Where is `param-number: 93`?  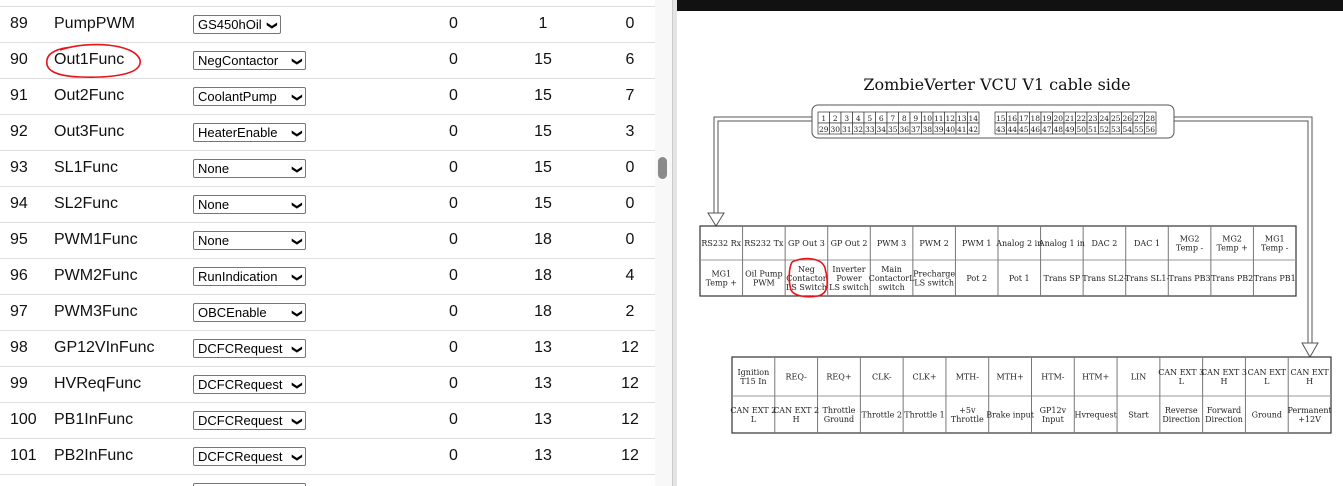 param-number: 93 is located at coordinates (19, 167).